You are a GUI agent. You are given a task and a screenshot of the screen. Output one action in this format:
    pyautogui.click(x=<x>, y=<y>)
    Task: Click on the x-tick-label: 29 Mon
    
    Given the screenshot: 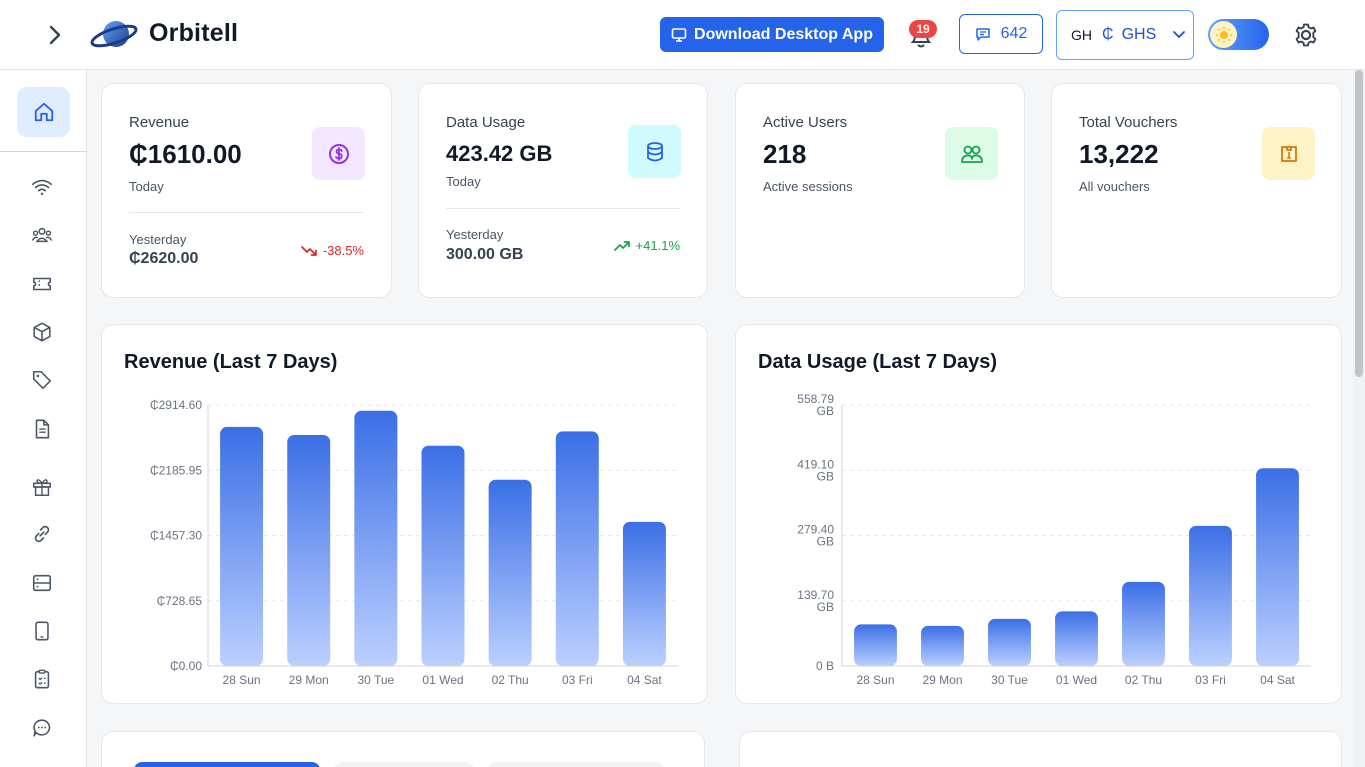 What is the action you would take?
    pyautogui.click(x=942, y=680)
    